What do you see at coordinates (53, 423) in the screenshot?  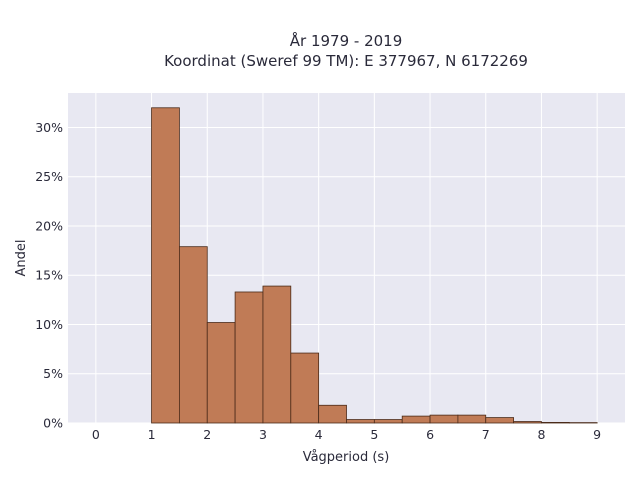 I see `y-tick-label: 0%` at bounding box center [53, 423].